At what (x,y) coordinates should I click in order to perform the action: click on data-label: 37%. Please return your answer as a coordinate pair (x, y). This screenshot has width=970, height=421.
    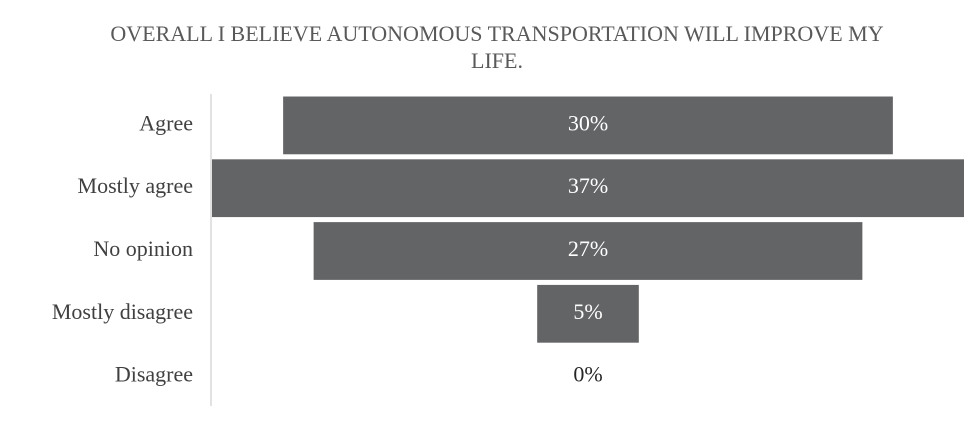
    Looking at the image, I should click on (588, 185).